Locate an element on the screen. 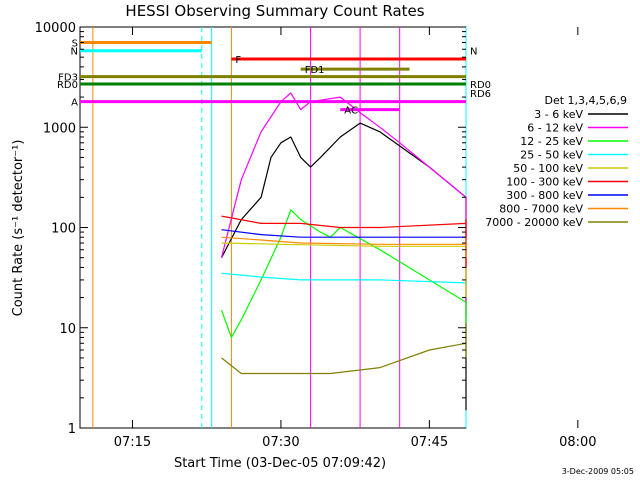 The image size is (640, 480). state-marker-label: FD3 is located at coordinates (68, 78).